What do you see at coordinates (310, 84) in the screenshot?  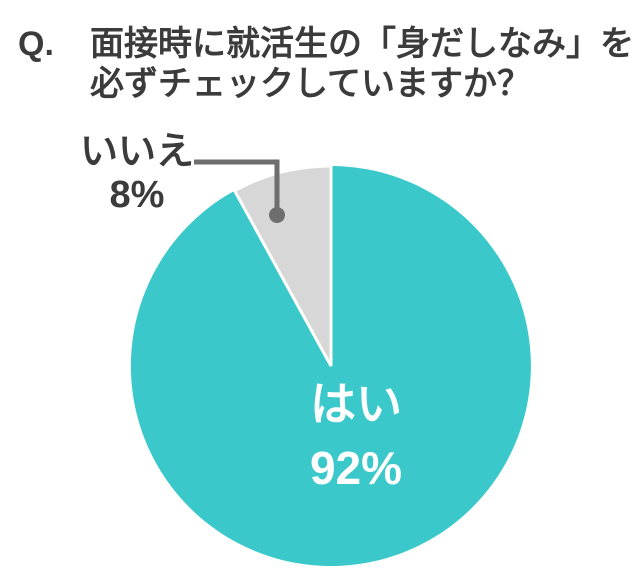 I see `question-text-line2: 必ずチェックしていますか？` at bounding box center [310, 84].